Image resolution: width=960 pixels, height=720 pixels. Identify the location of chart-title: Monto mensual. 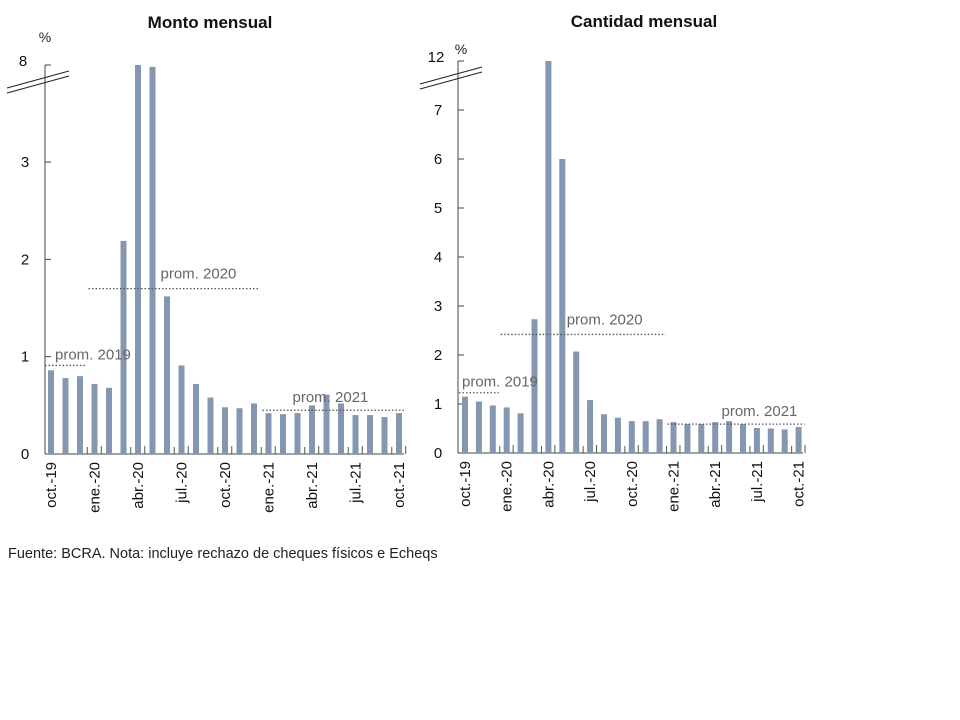
(210, 22).